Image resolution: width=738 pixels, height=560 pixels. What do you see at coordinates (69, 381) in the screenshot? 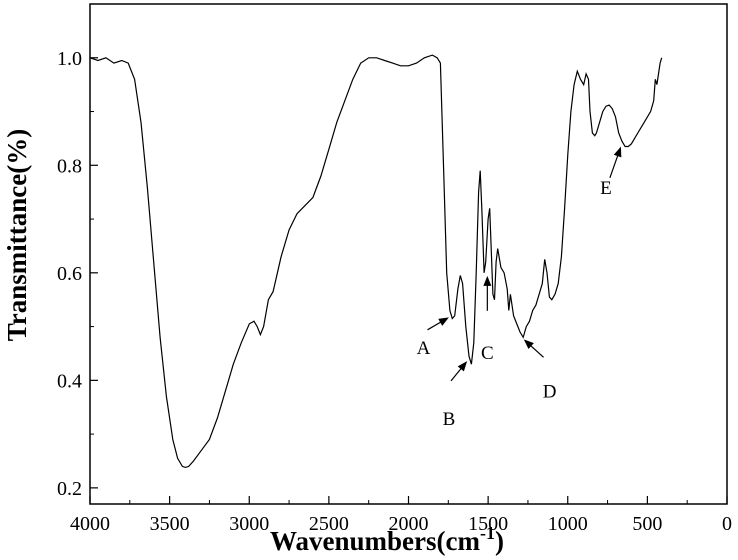
I see `y-tick-label: 0.4` at bounding box center [69, 381].